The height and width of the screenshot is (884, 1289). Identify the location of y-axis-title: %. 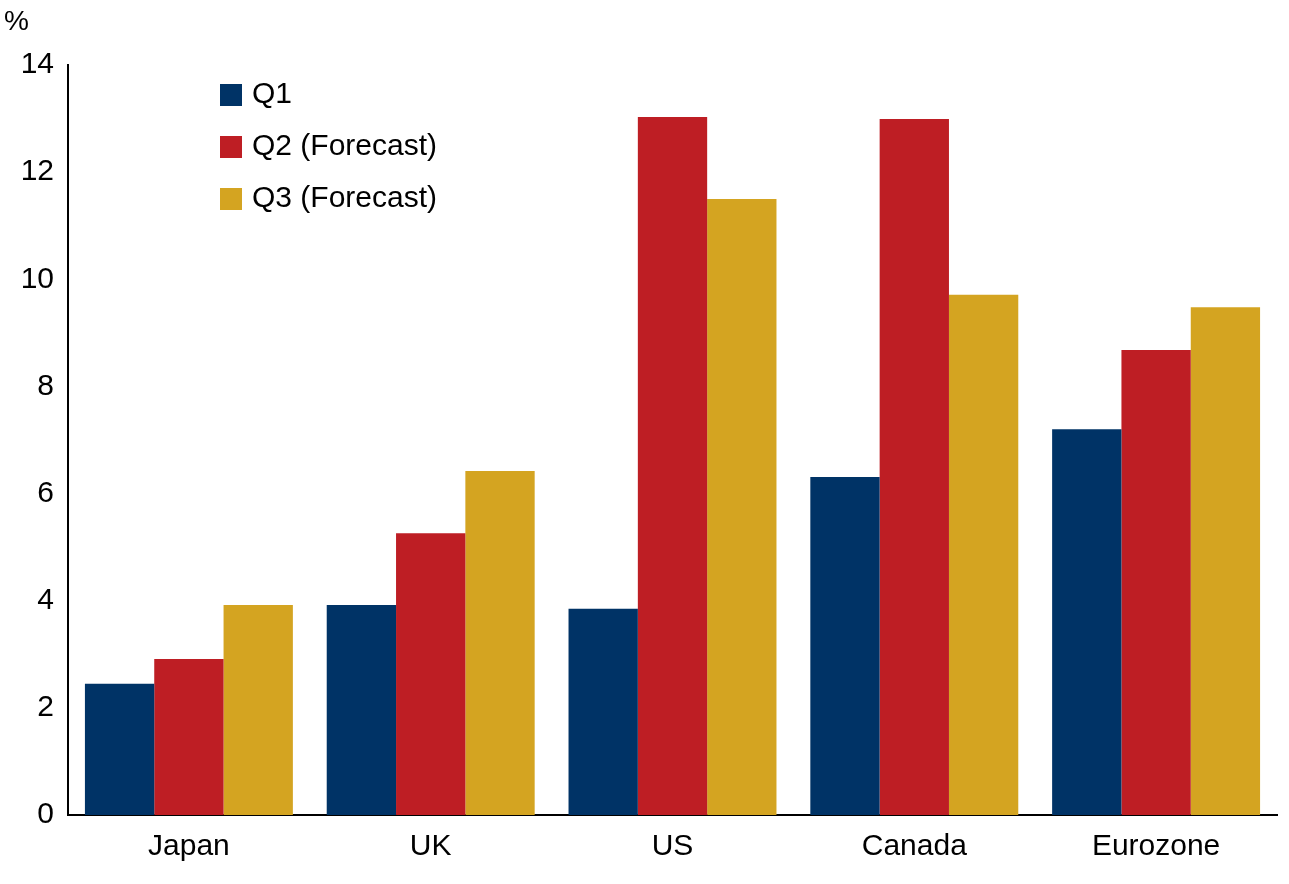
(16, 20).